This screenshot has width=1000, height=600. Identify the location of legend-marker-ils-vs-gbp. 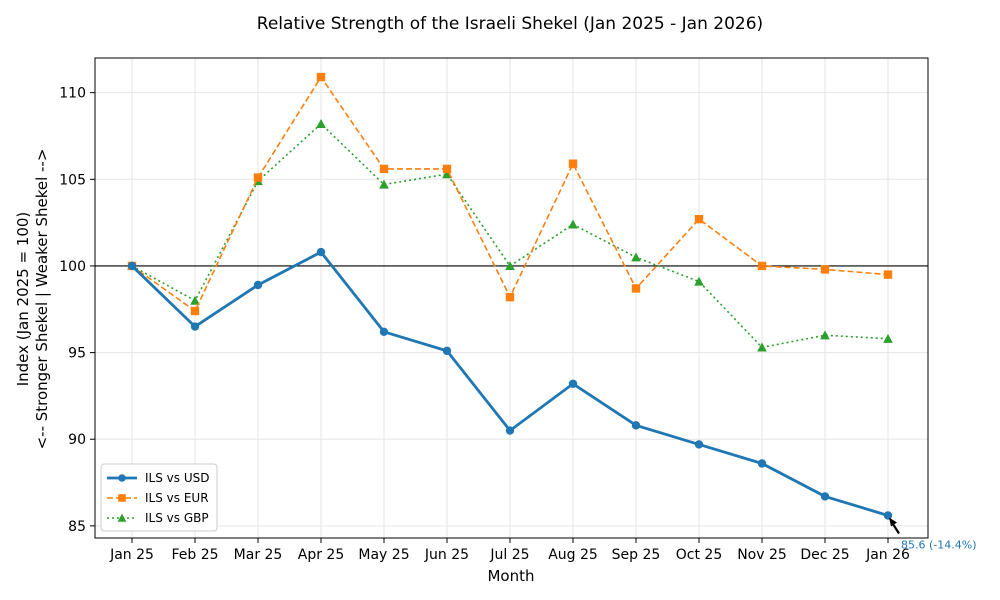
(122, 517).